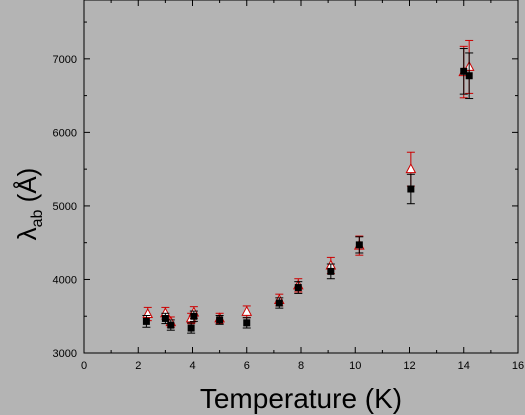 Image resolution: width=525 pixels, height=415 pixels. What do you see at coordinates (27, 189) in the screenshot?
I see `y-axis-title-unit: (Å)` at bounding box center [27, 189].